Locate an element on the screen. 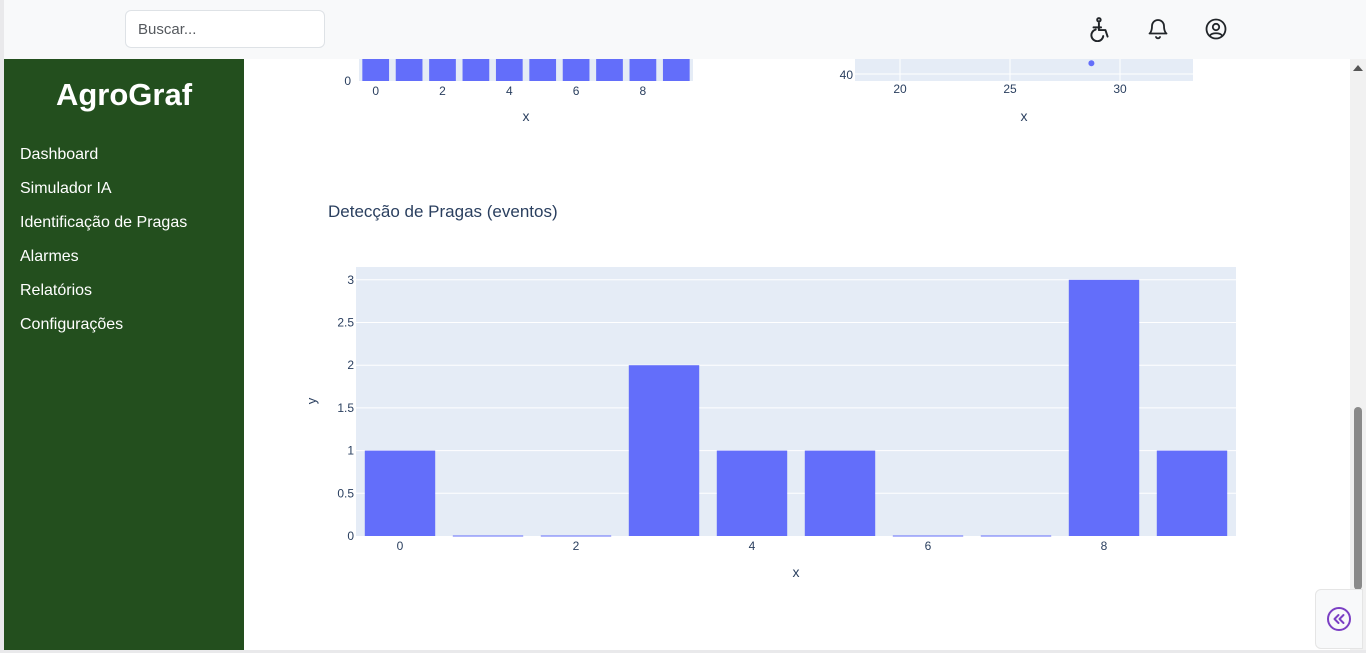 This screenshot has width=1366, height=653. chart3-y-tick: 0.5 is located at coordinates (345, 493).